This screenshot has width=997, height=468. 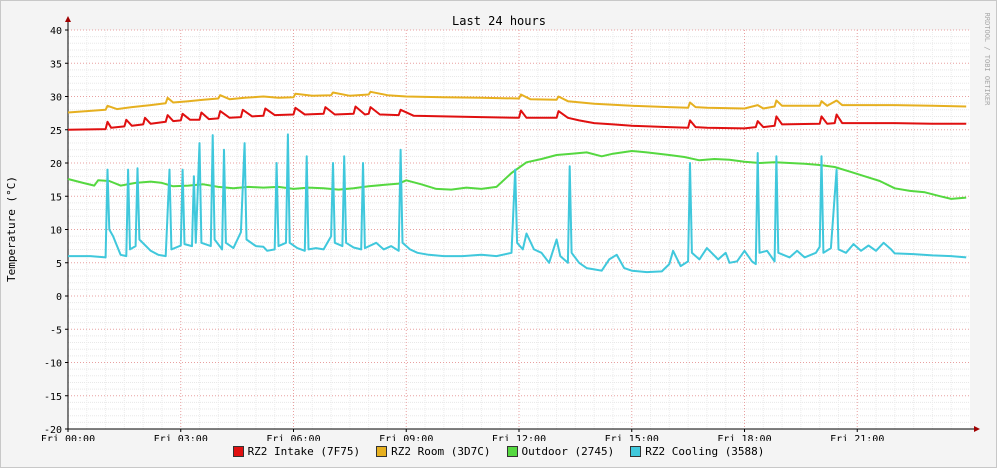 I want to click on x-tick-label: Fri 00:00, so click(x=68, y=437).